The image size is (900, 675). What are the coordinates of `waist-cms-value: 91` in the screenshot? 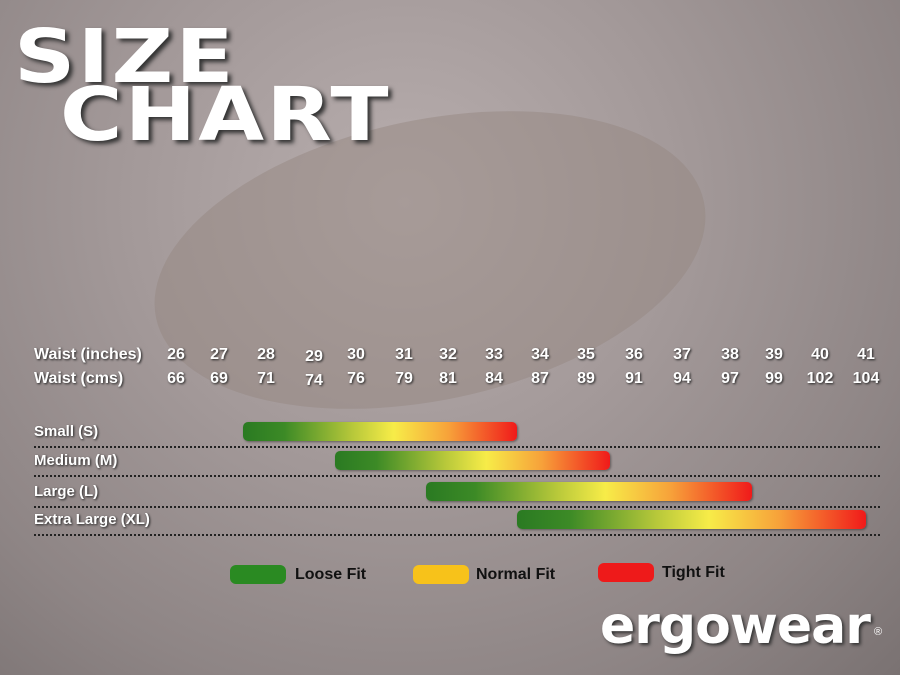 It's located at (634, 378).